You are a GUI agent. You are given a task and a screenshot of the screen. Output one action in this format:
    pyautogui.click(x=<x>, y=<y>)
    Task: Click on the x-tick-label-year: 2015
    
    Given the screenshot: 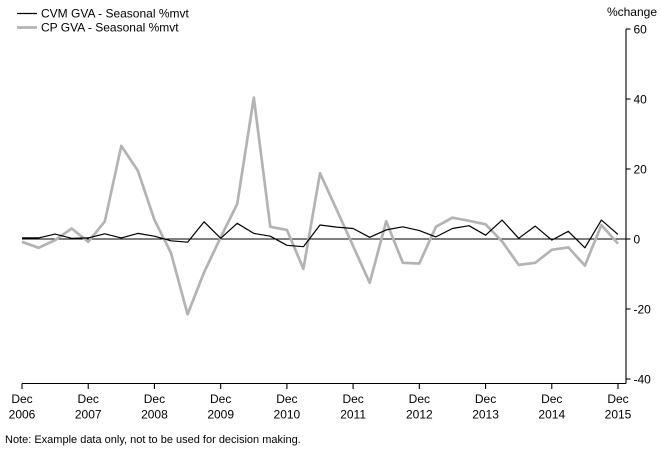 What is the action you would take?
    pyautogui.click(x=618, y=415)
    